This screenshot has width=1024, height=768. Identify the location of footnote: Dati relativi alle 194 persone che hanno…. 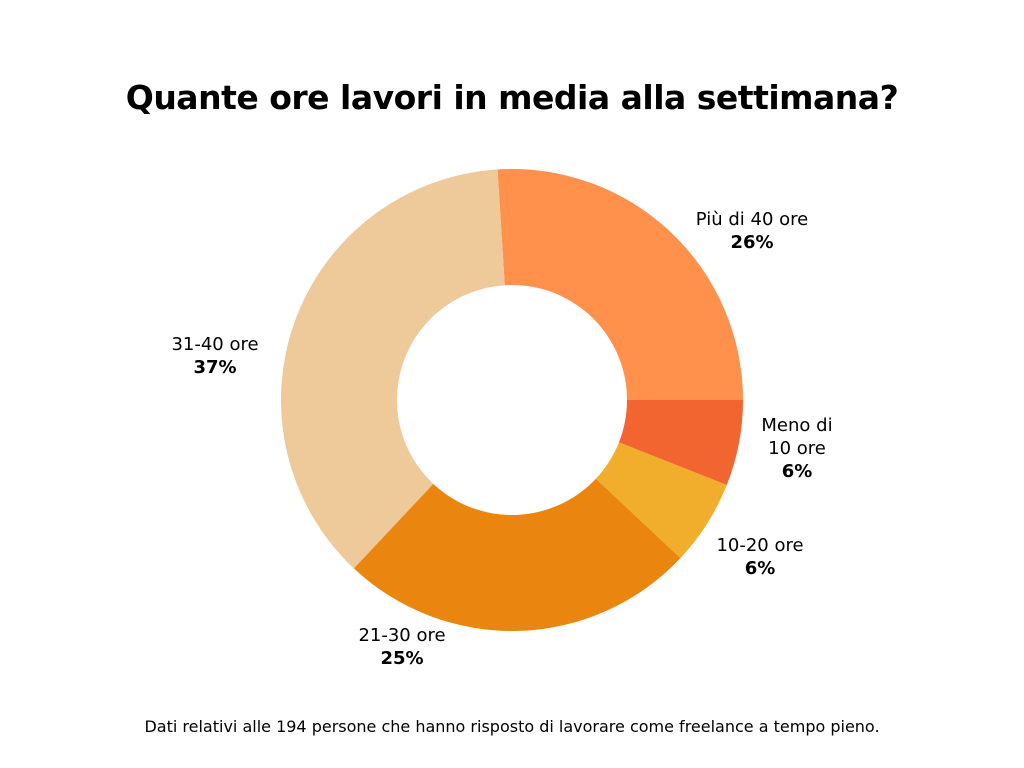
(512, 726).